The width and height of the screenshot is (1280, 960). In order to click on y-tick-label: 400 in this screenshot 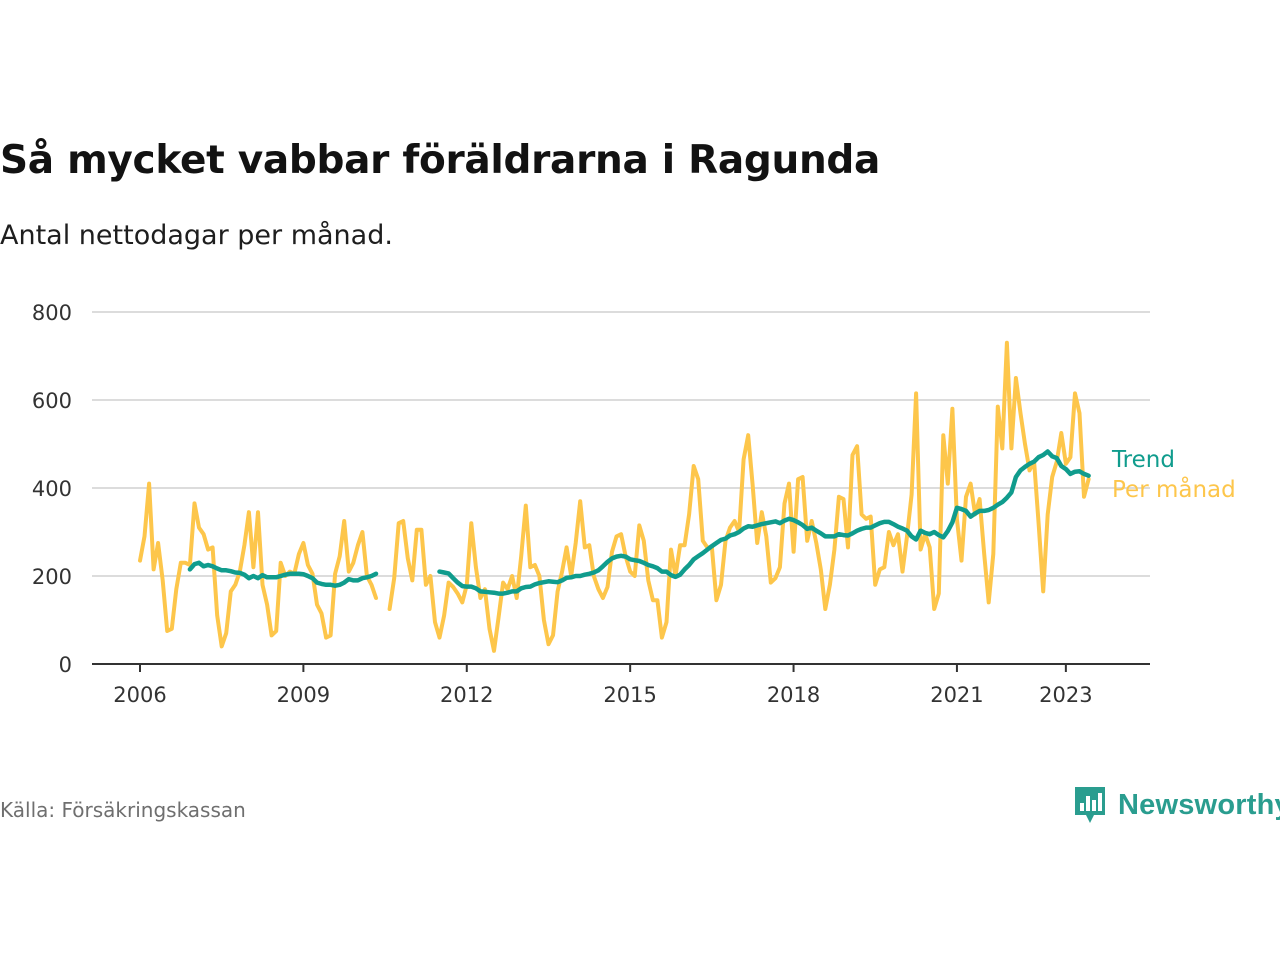, I will do `click(52, 489)`.